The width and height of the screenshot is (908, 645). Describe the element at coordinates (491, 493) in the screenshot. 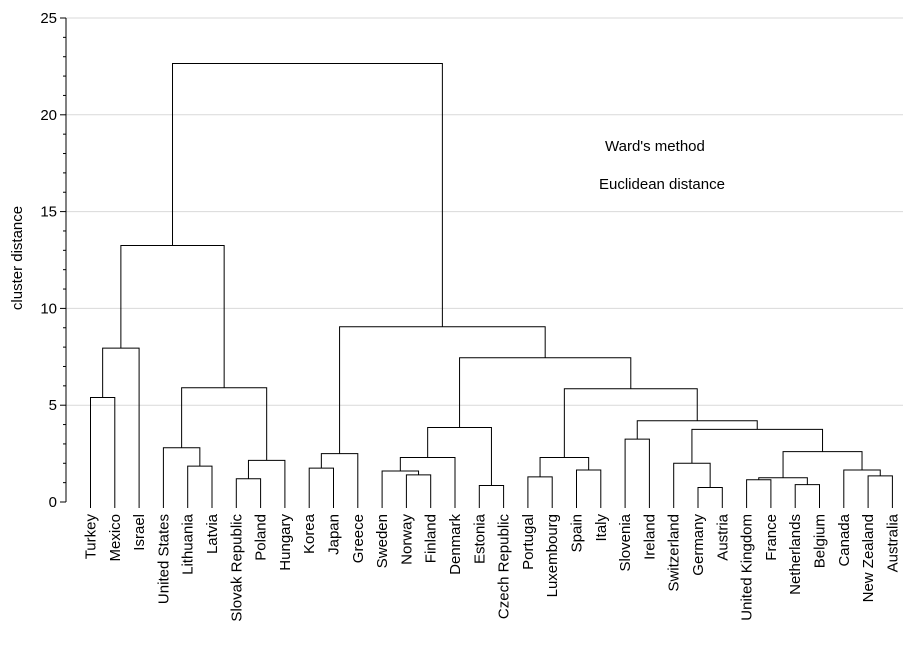

I see `dendrogram-link-n` at that location.